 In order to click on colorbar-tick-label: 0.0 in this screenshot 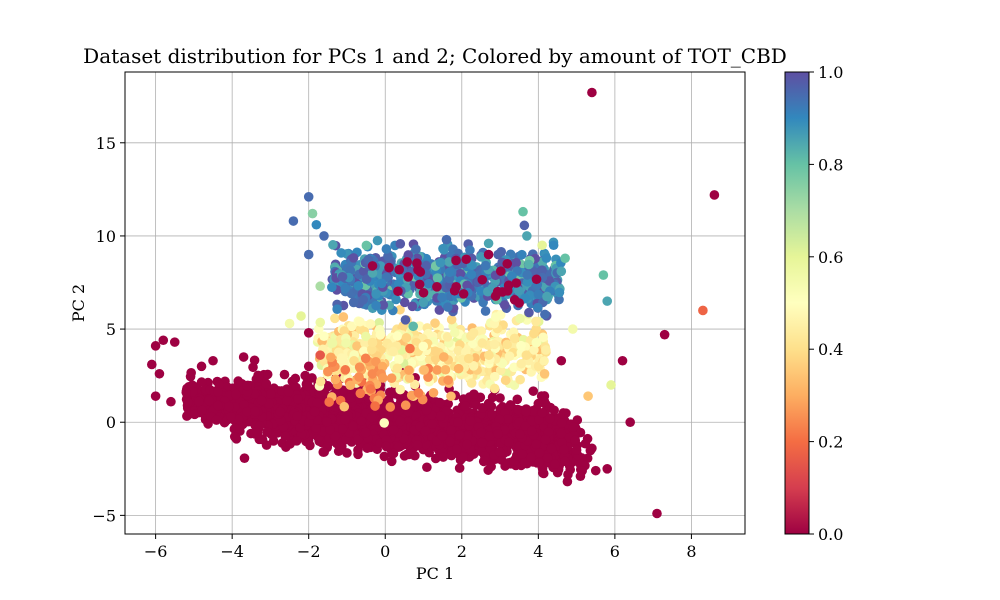, I will do `click(830, 534)`.